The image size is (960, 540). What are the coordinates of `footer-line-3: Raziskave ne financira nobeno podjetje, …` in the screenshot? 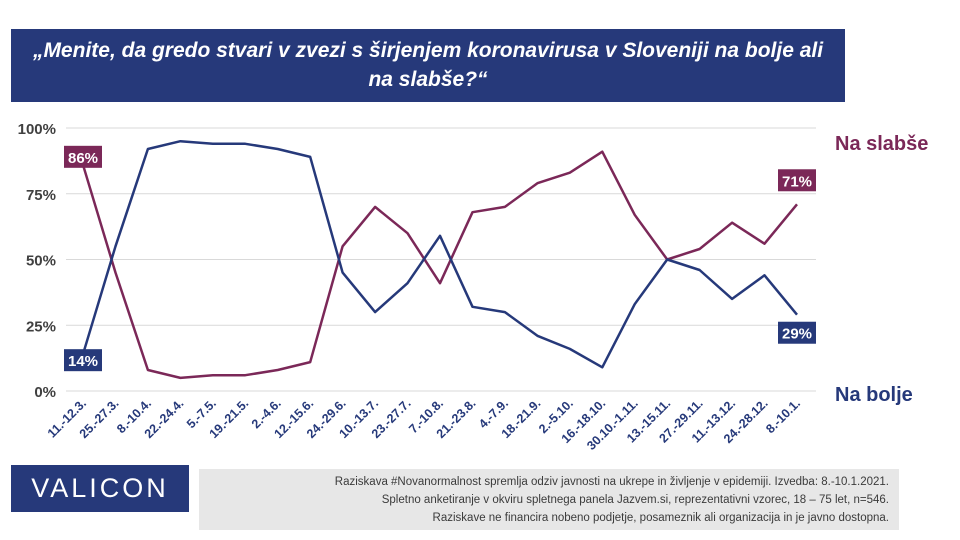 It's located at (660, 518).